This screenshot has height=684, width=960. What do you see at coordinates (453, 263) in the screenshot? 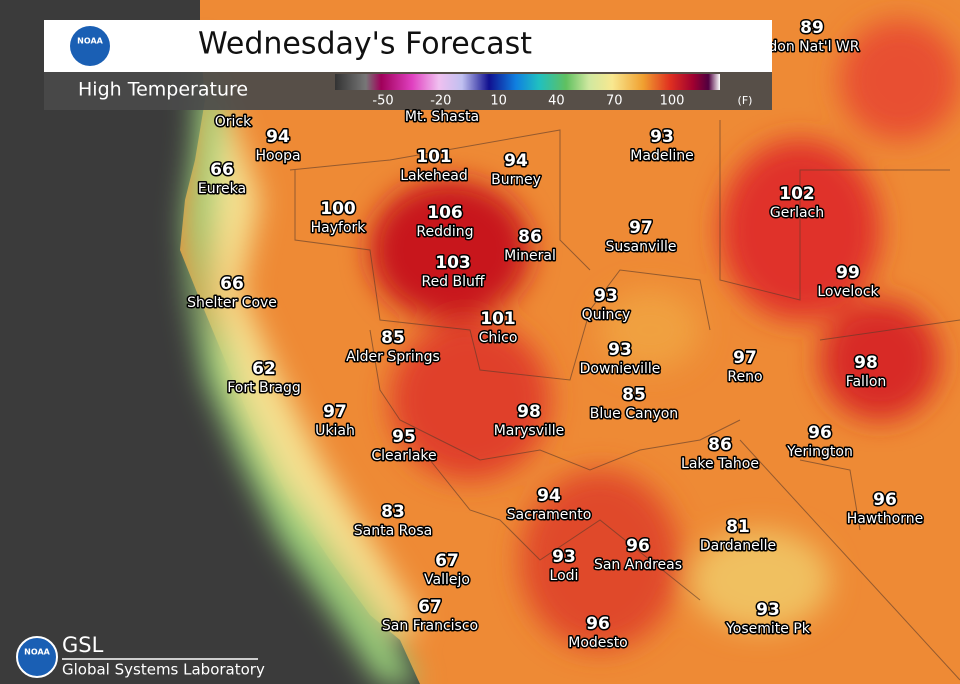
I see `city-temp: 103` at bounding box center [453, 263].